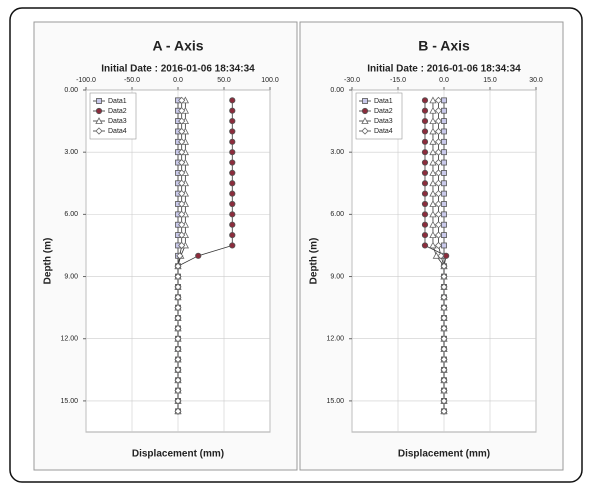 This screenshot has height=493, width=590. What do you see at coordinates (337, 152) in the screenshot?
I see `y-tick-label: 3.00` at bounding box center [337, 152].